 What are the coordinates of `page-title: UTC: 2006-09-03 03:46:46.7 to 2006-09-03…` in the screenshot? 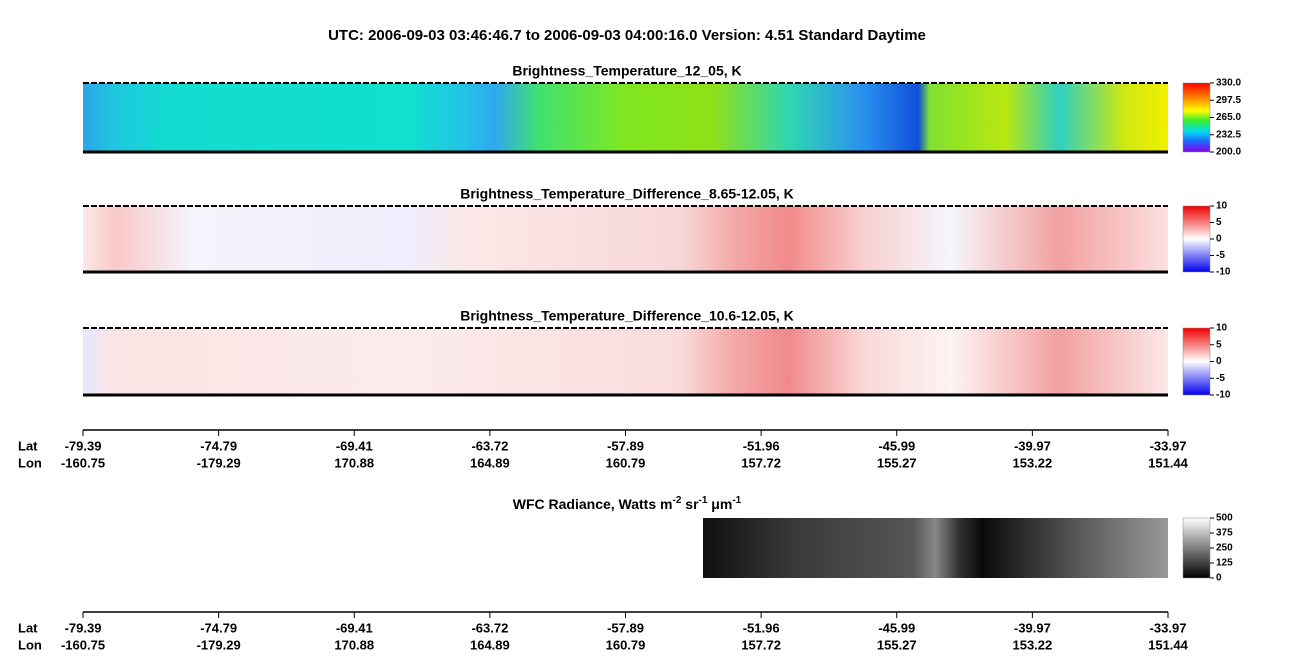 It's located at (627, 35).